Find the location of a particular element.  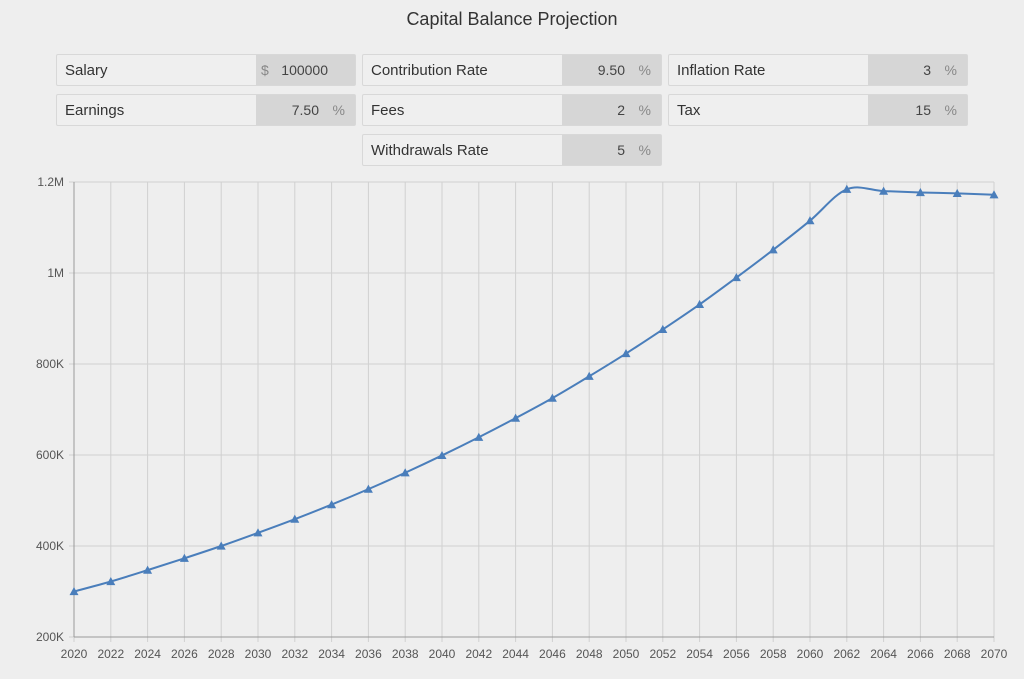

salary-label: Salary is located at coordinates (86, 70).